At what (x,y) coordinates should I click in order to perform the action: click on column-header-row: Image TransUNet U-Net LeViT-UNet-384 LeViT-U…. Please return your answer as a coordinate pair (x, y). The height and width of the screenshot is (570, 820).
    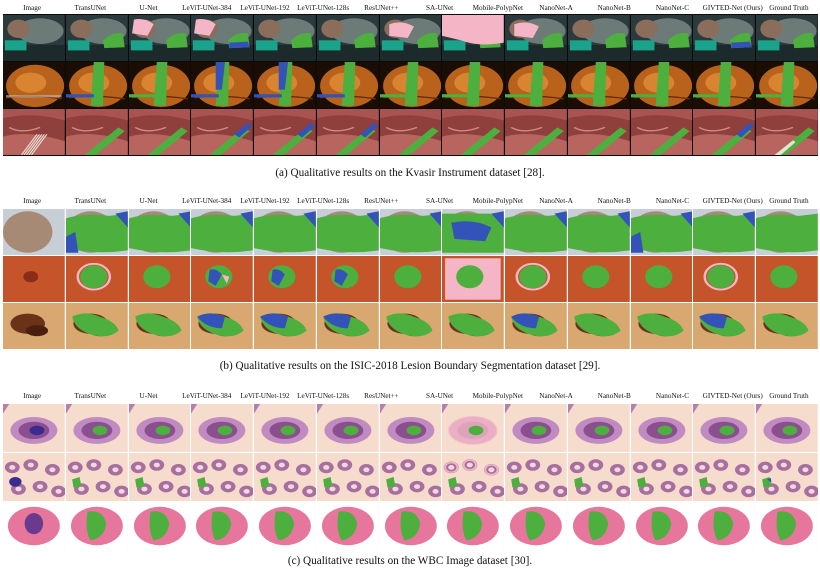
    Looking at the image, I should click on (410, 201).